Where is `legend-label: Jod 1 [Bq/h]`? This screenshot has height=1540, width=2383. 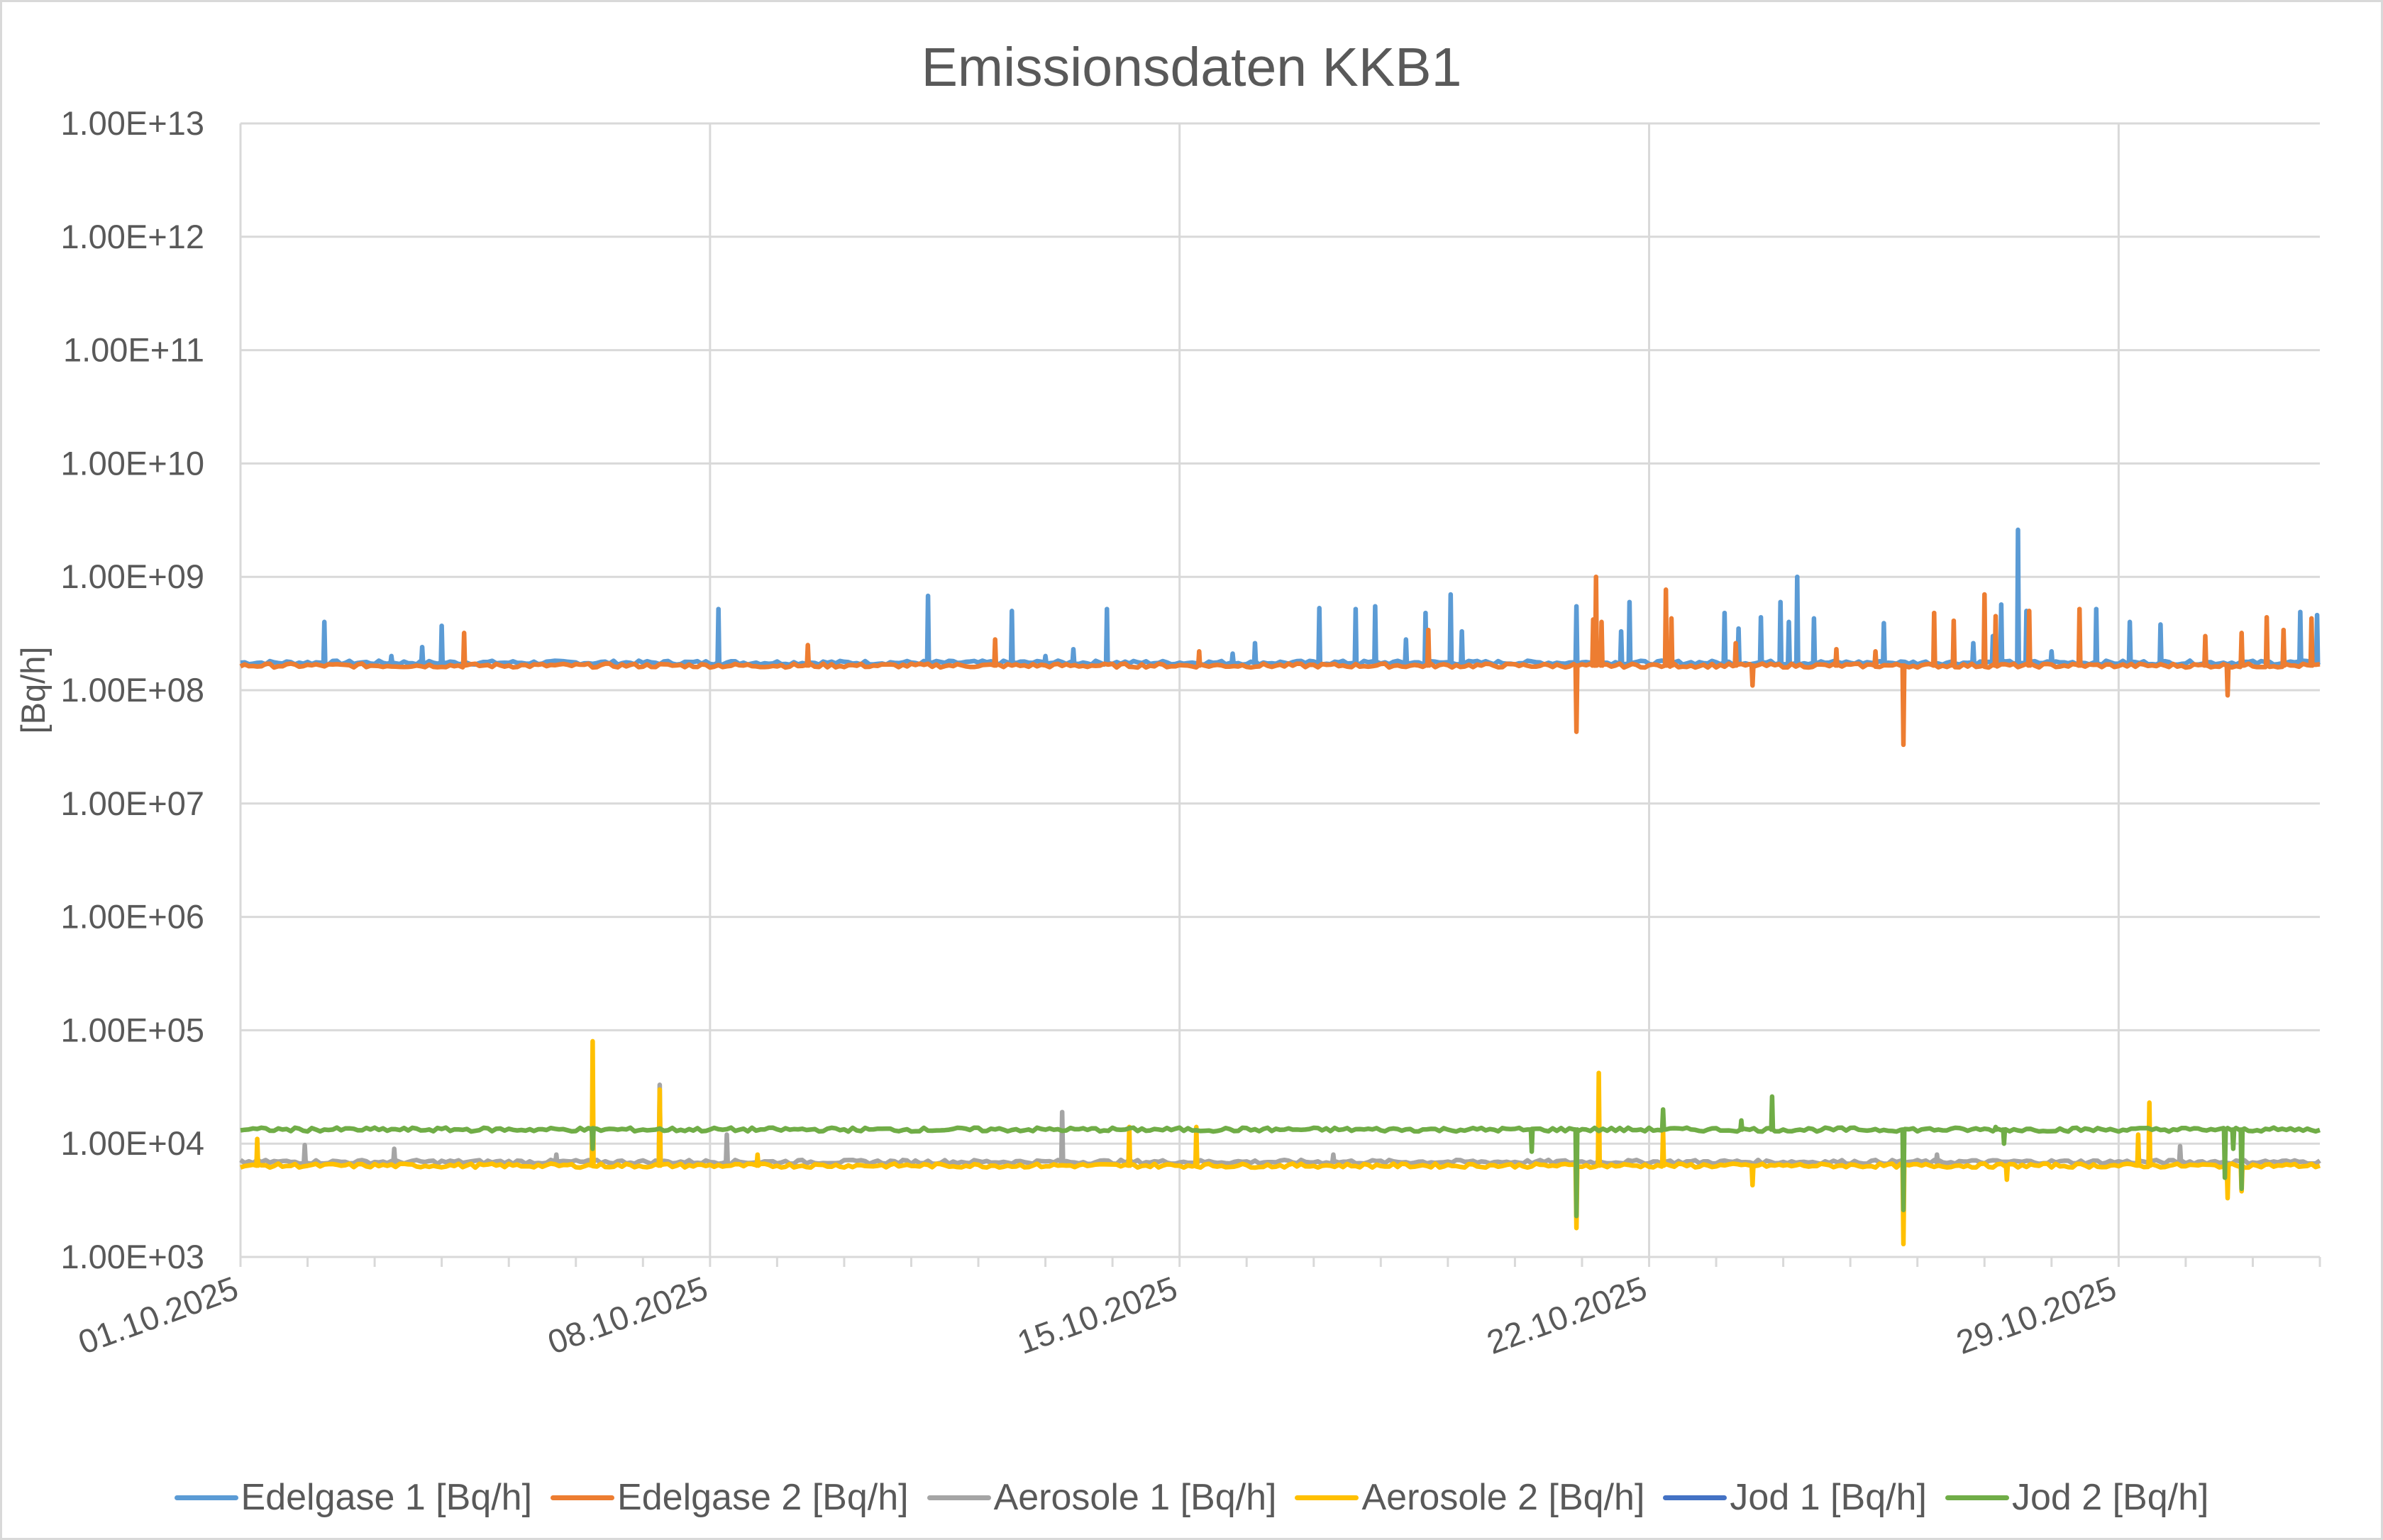
legend-label: Jod 1 [Bq/h] is located at coordinates (1828, 1497).